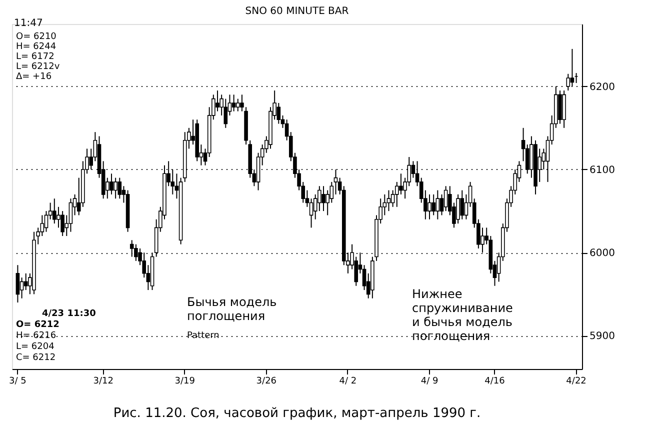  What do you see at coordinates (232, 309) in the screenshot?
I see `annotation: Бычья модель поглощения` at bounding box center [232, 309].